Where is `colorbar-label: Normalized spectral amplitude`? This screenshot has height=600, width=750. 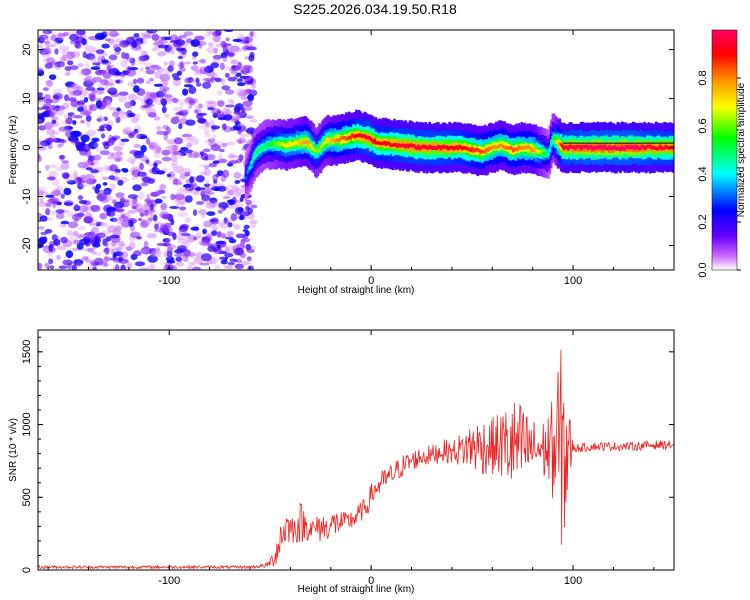 colorbar-label: Normalized spectral amplitude is located at coordinates (741, 149).